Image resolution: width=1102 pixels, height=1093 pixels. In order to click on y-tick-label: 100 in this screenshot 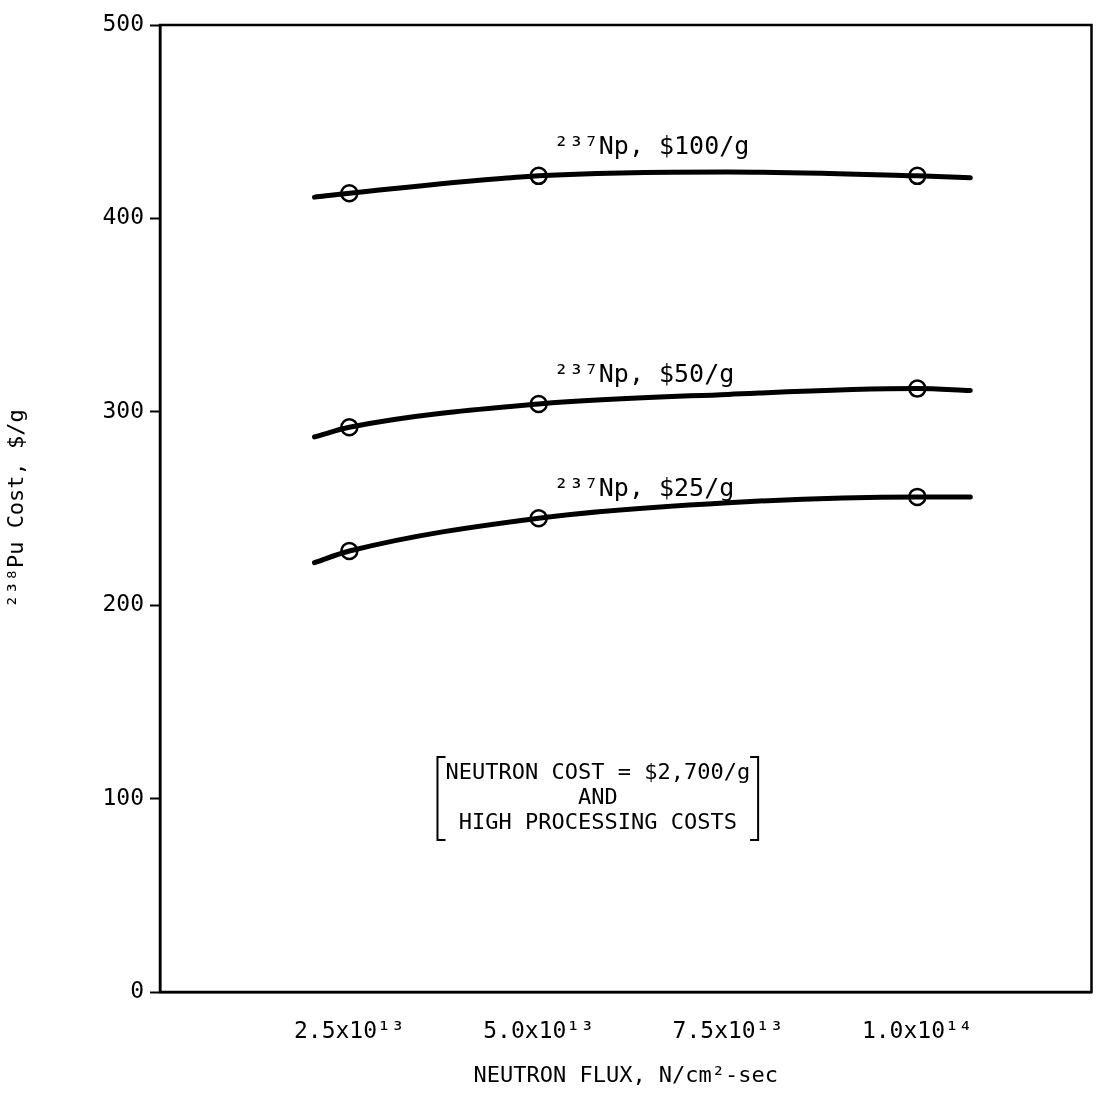, I will do `click(123, 796)`.